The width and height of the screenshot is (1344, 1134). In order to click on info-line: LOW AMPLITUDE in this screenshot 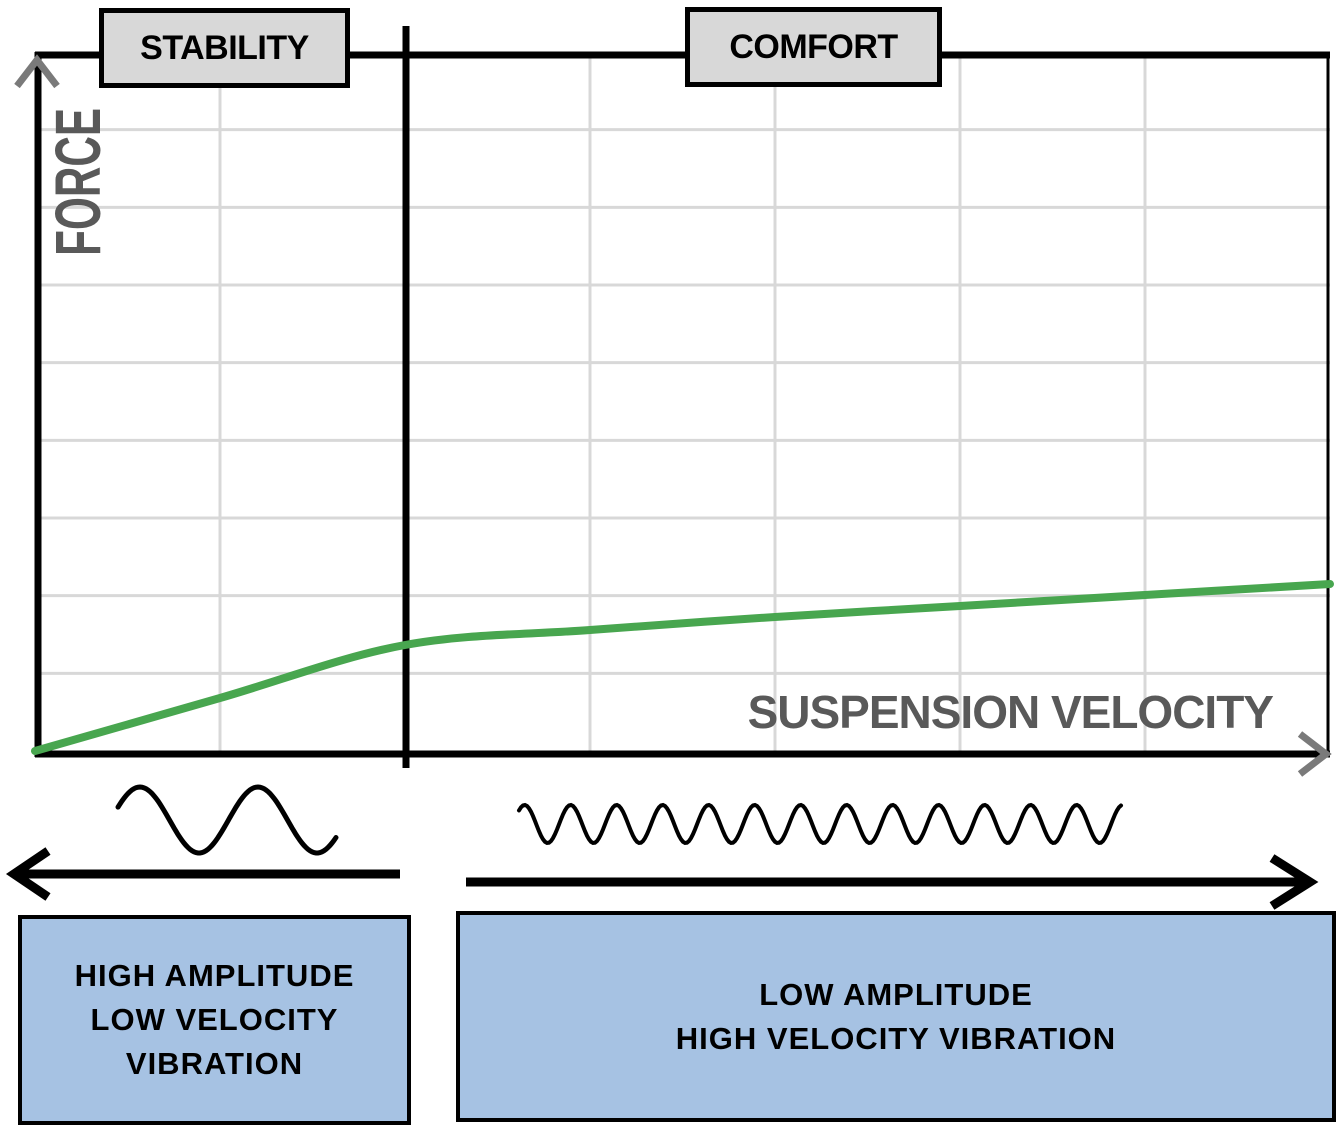, I will do `click(896, 994)`.